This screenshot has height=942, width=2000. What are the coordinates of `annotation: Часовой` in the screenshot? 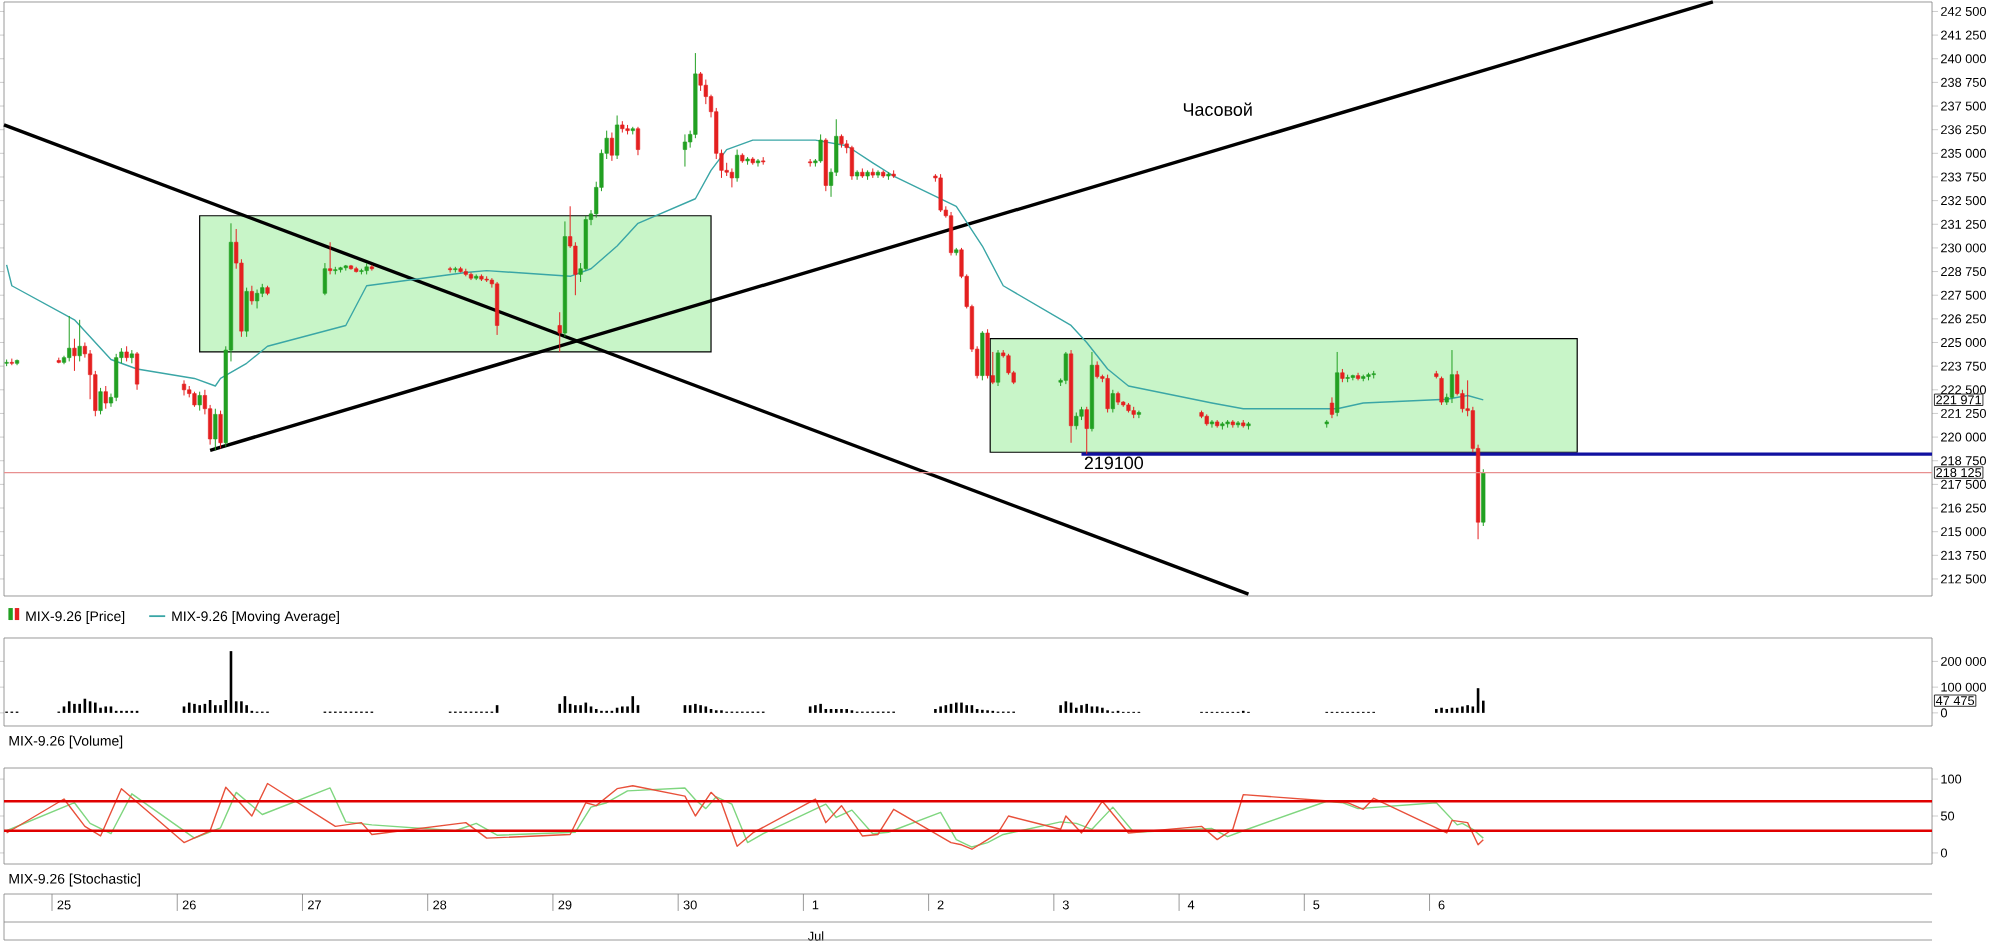 It's located at (1217, 109).